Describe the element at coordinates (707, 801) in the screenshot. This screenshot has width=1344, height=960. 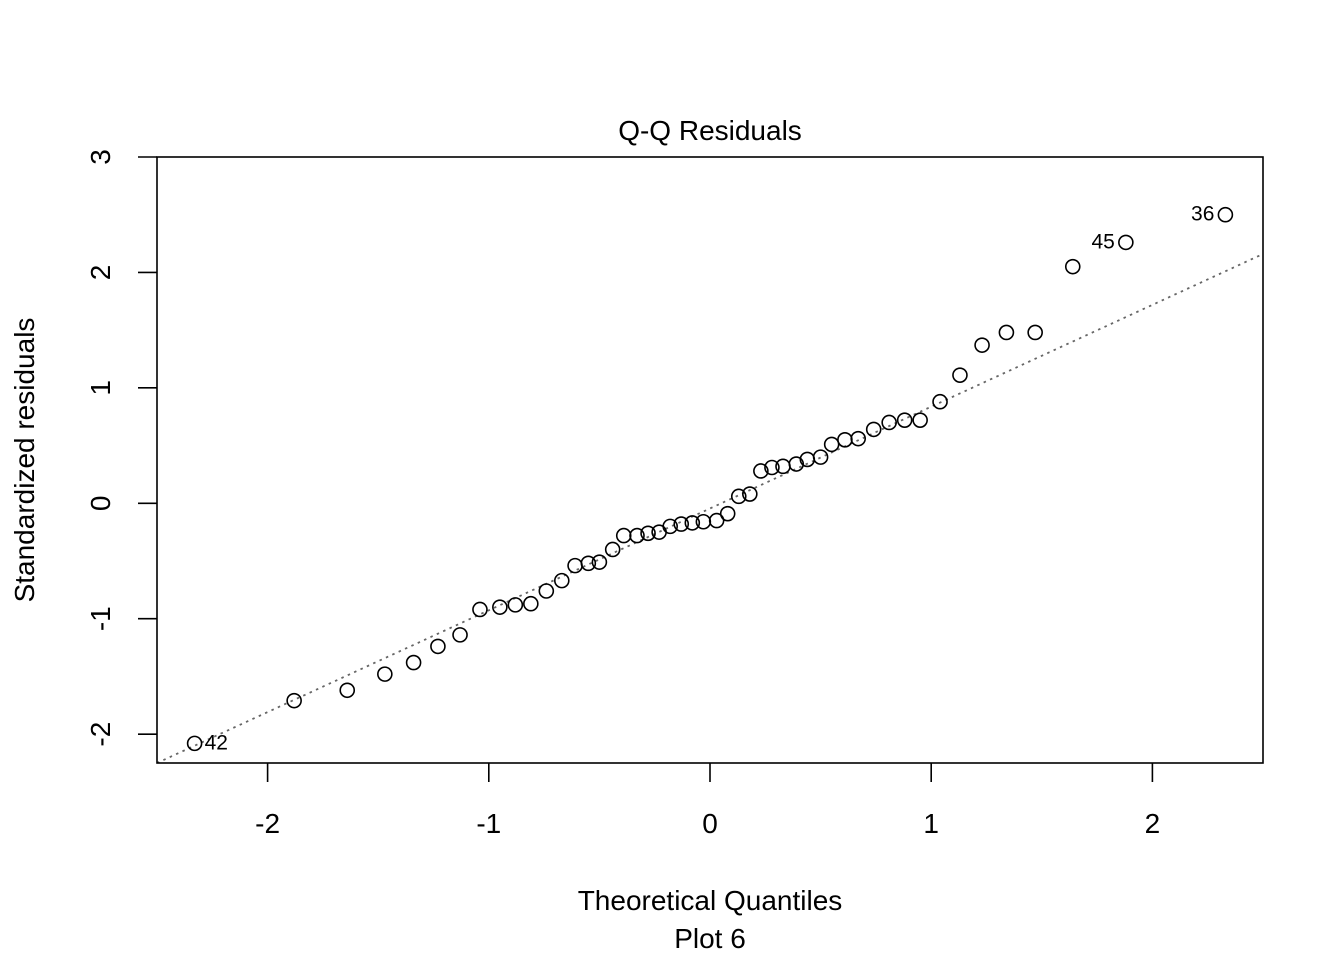
I see `x-axis-ticks: -2 -1 0 1 2` at that location.